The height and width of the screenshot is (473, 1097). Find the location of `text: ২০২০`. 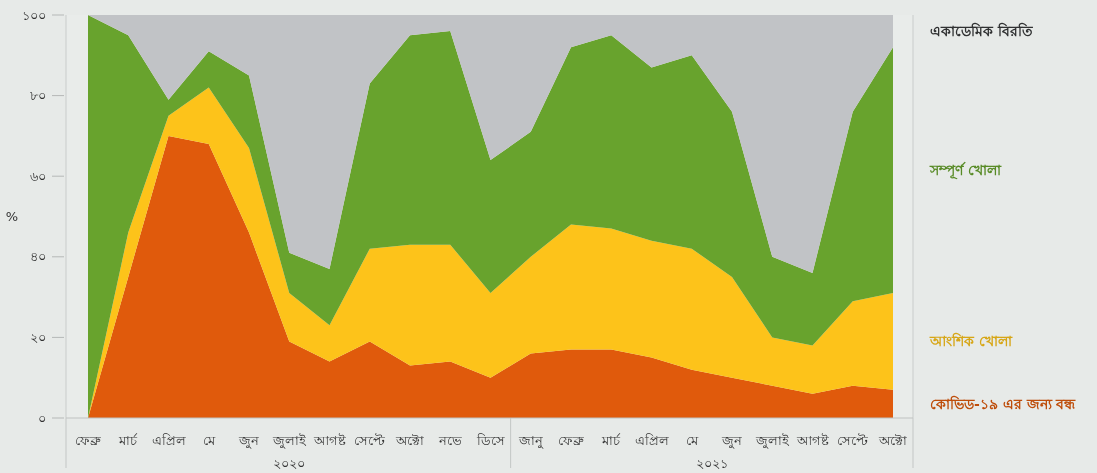

text: ২০২০ is located at coordinates (289, 463).